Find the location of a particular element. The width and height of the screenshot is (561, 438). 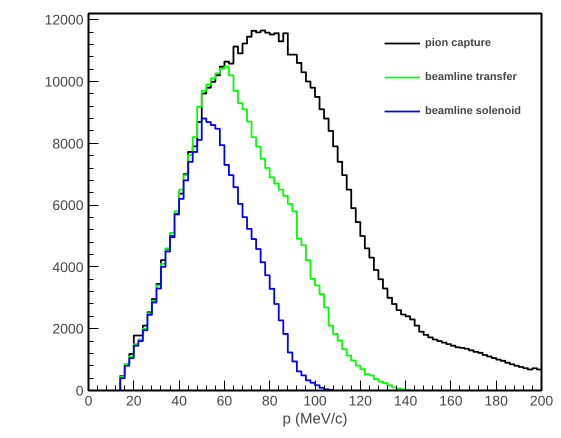

y-tick-label: 6000 is located at coordinates (68, 205).